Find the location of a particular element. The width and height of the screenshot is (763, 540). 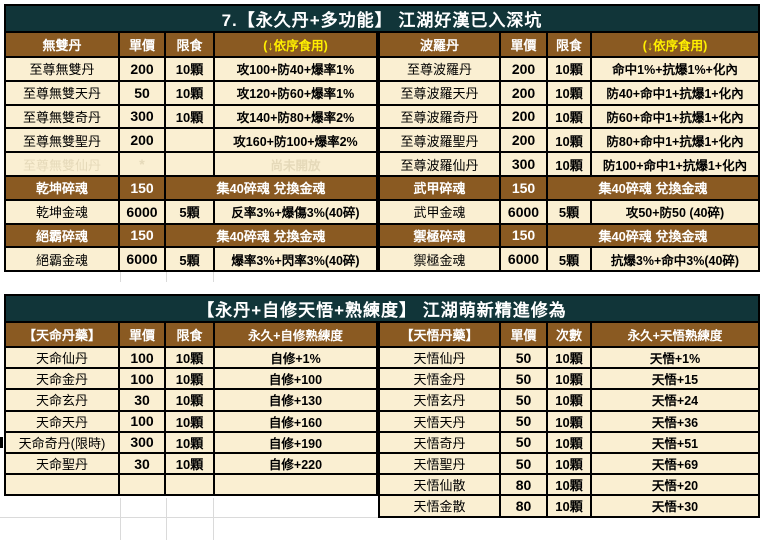

item-name-cell: 天悟奇丹 is located at coordinates (439, 442).